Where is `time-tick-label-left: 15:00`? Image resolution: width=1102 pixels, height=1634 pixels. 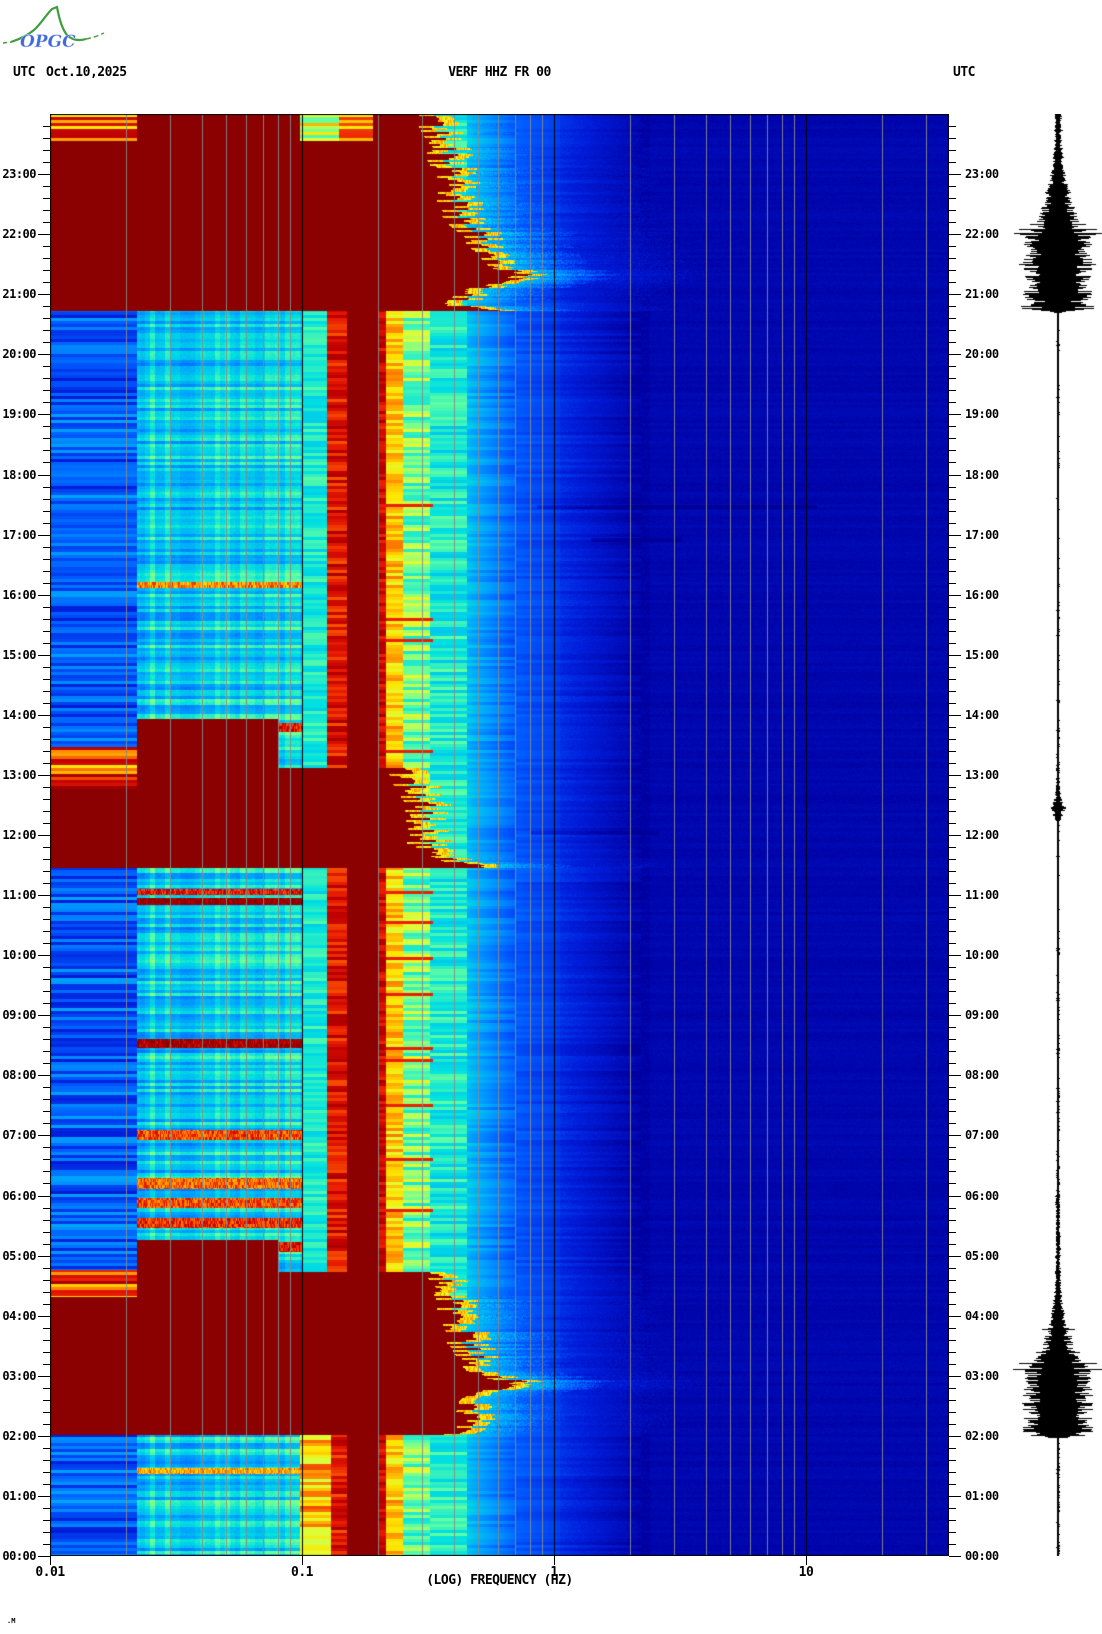
time-tick-label-left: 15:00 is located at coordinates (19, 655).